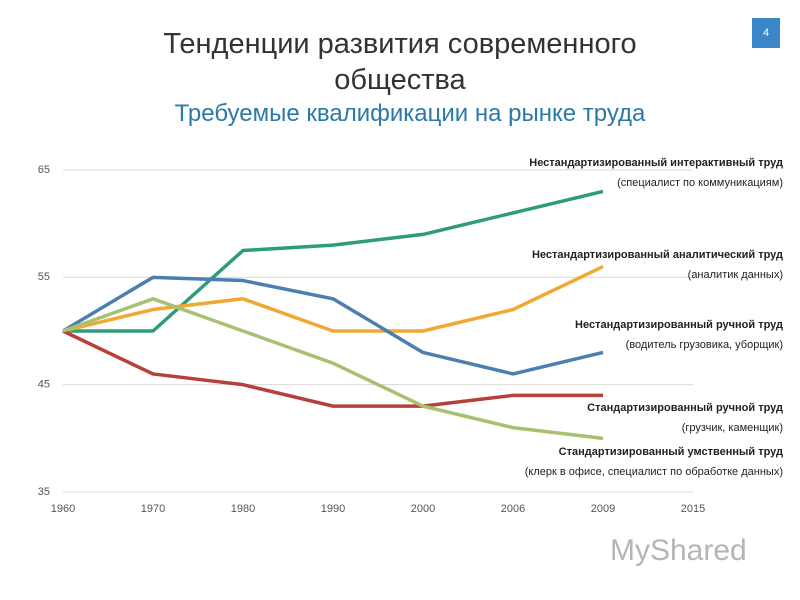  What do you see at coordinates (63, 509) in the screenshot?
I see `x-tick-label: 1960` at bounding box center [63, 509].